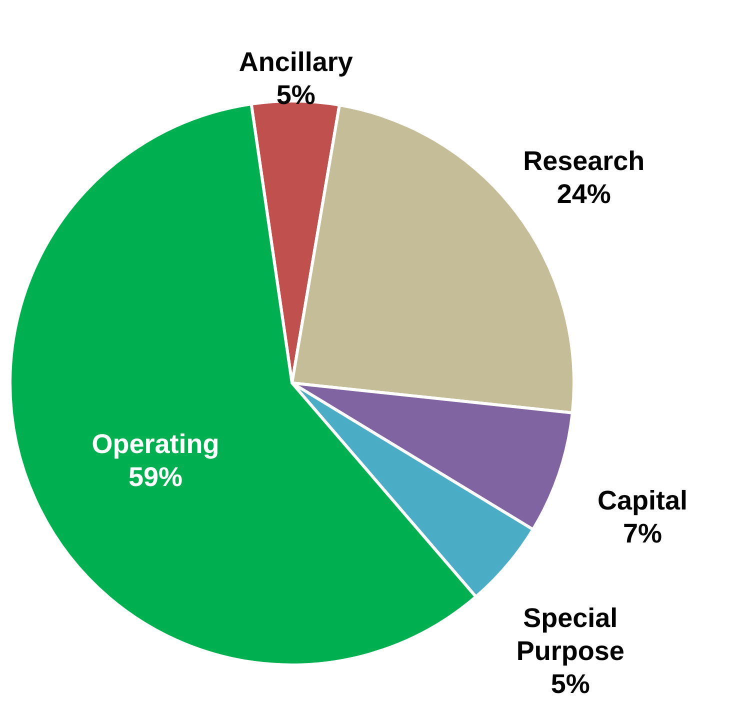  What do you see at coordinates (583, 194) in the screenshot?
I see `data-label: 24%` at bounding box center [583, 194].